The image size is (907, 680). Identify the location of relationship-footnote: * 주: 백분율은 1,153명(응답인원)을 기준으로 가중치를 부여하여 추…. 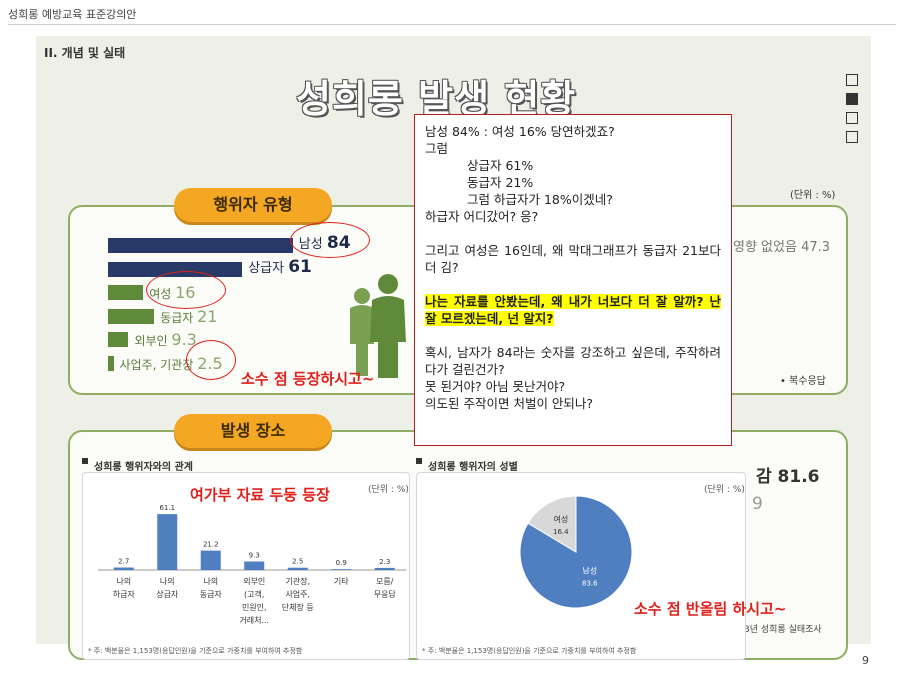
(195, 651).